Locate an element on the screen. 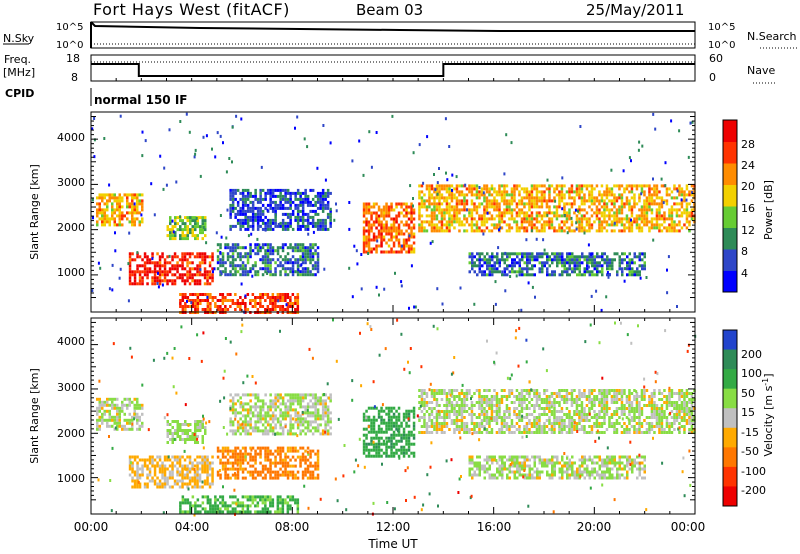  power-y-tick-2000: 2000 is located at coordinates (71, 227).